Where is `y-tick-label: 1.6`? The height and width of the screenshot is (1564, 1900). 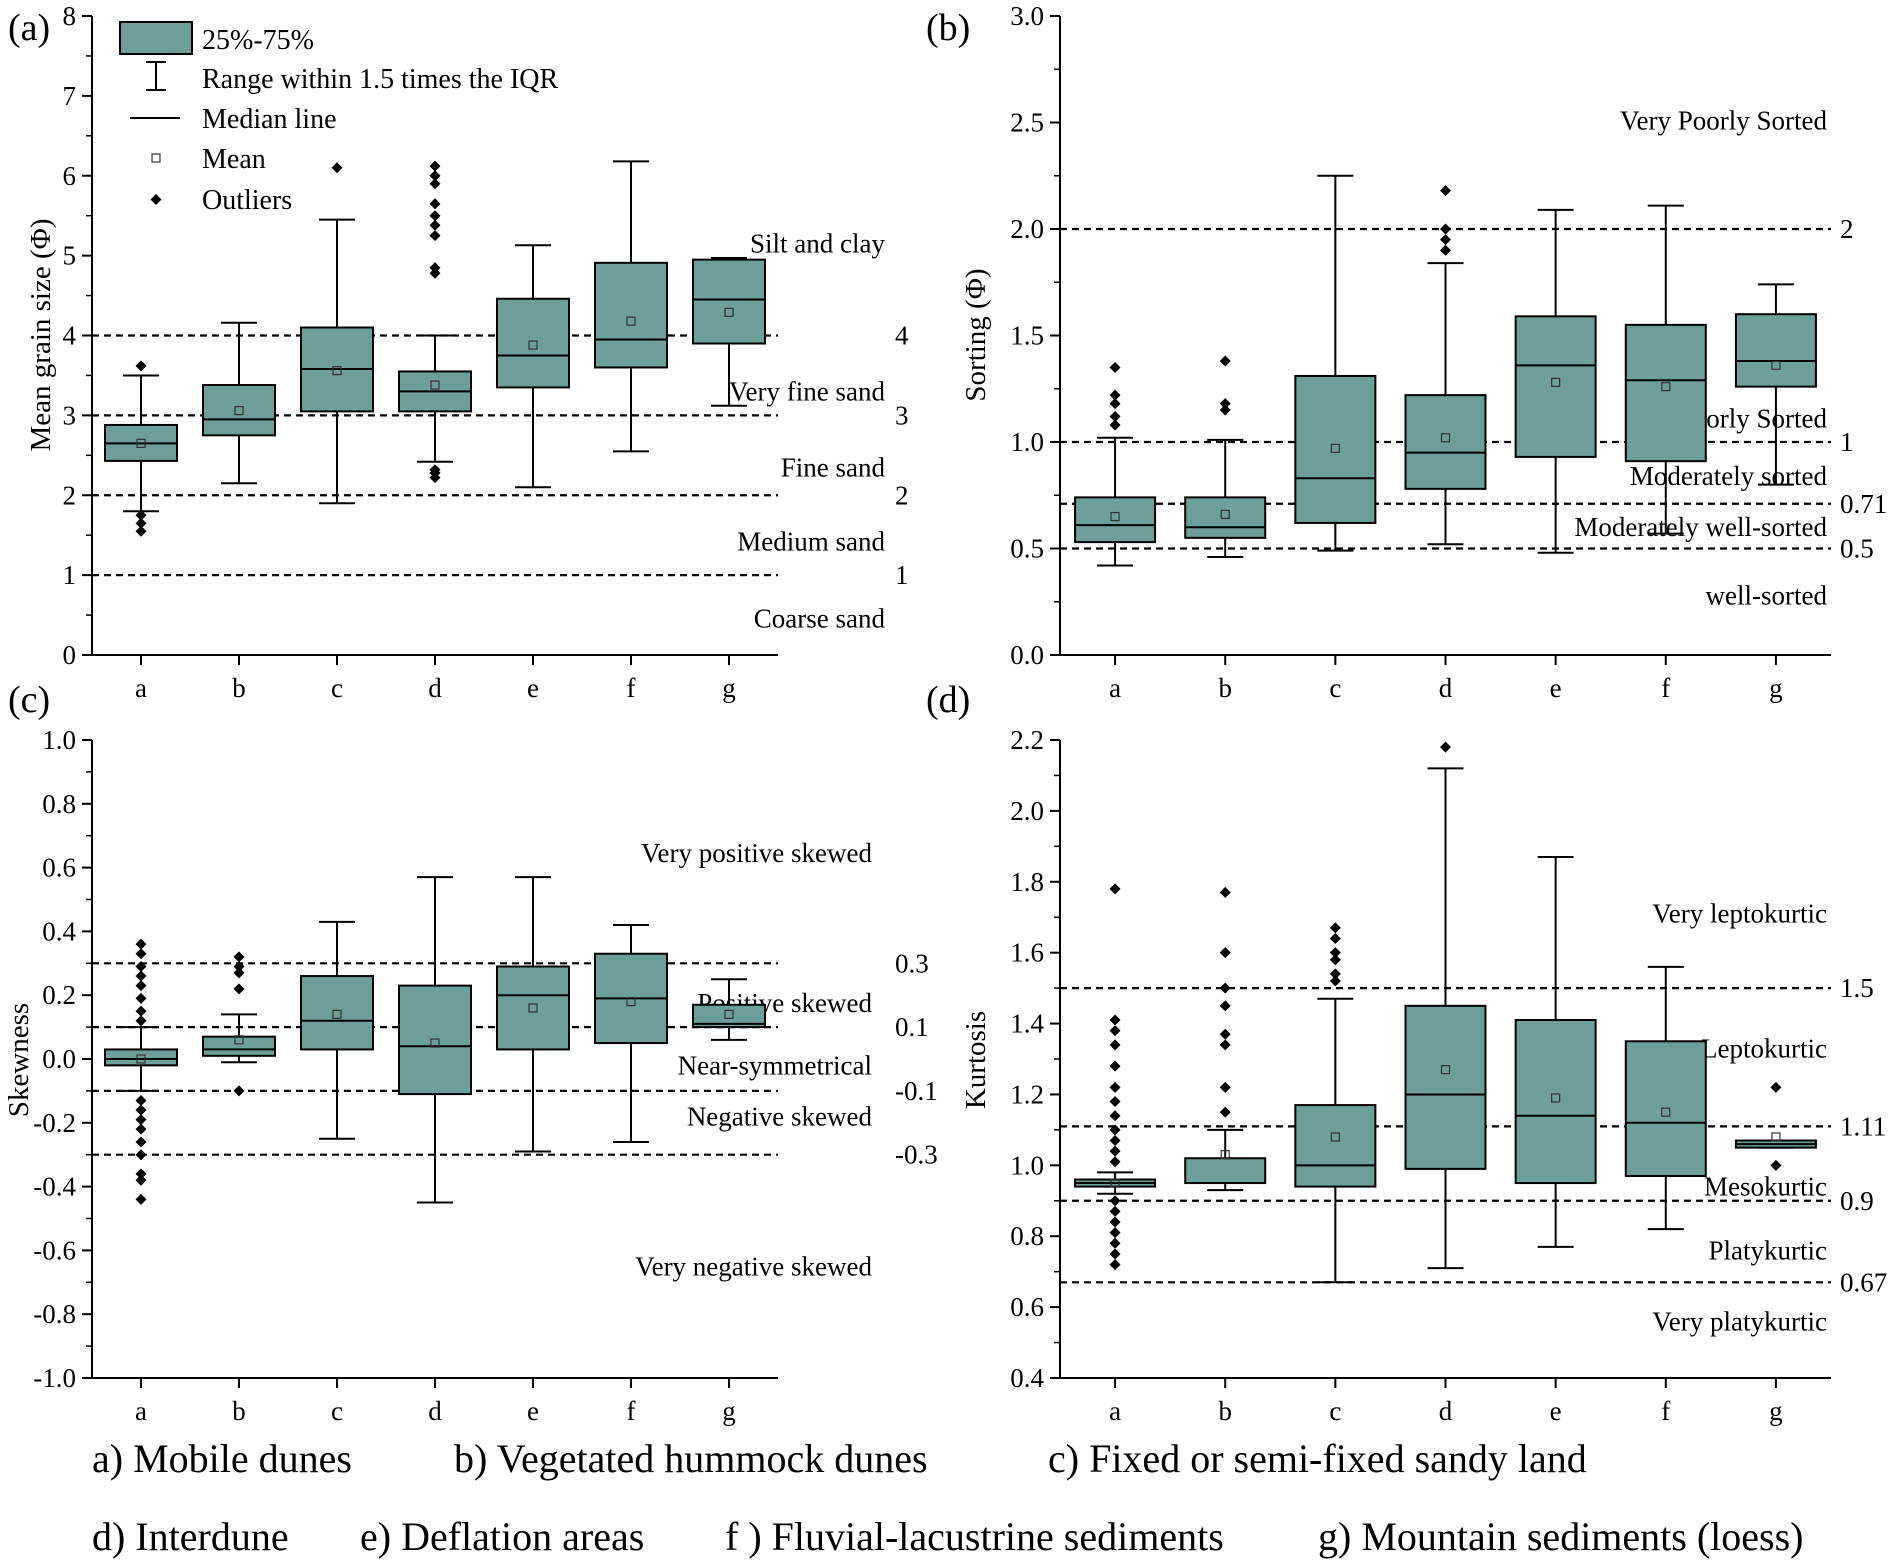
y-tick-label: 1.6 is located at coordinates (1027, 953).